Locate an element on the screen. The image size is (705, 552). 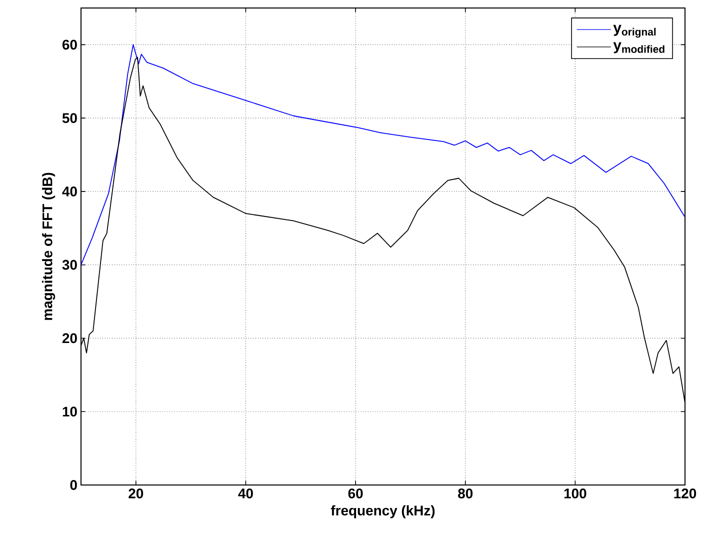
y-tick-label: 40 is located at coordinates (69, 191).